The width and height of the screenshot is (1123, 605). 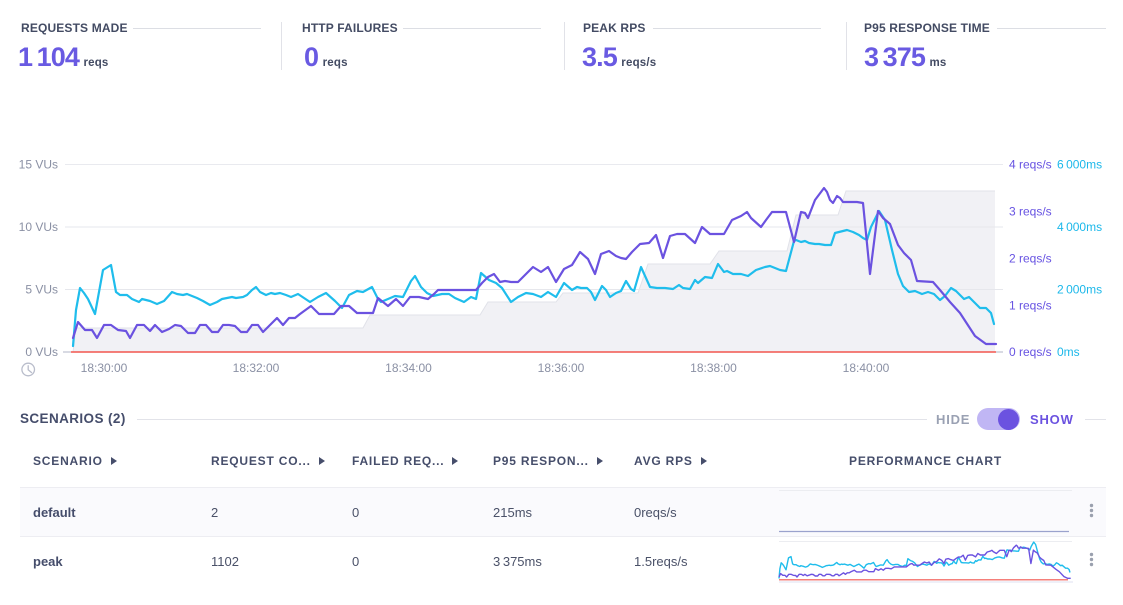 I want to click on svg-text: 2 reqs/s, so click(x=1030, y=259).